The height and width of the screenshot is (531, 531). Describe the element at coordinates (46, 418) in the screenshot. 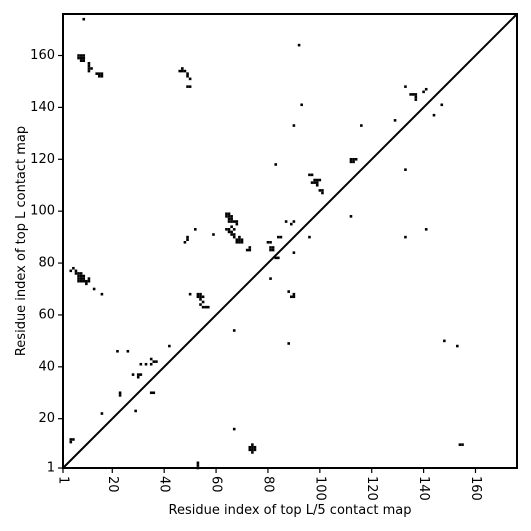

I see `y-tick-label: 20` at that location.